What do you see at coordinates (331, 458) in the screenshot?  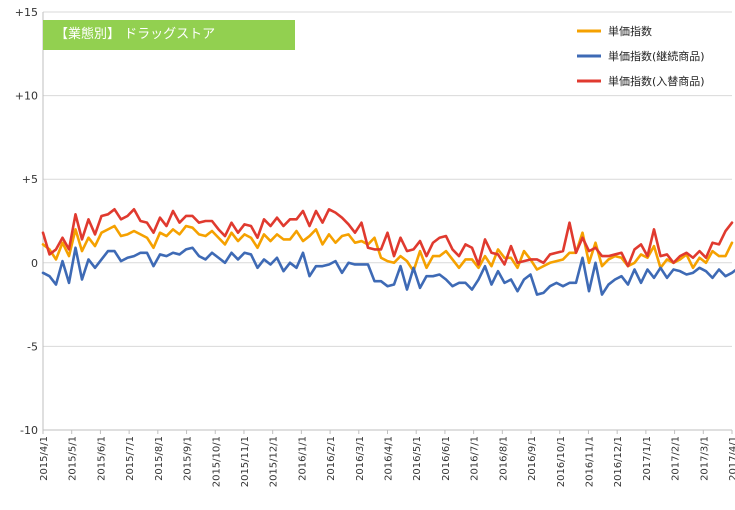 I see `x-tick-label: 2016/2/1` at bounding box center [331, 458].